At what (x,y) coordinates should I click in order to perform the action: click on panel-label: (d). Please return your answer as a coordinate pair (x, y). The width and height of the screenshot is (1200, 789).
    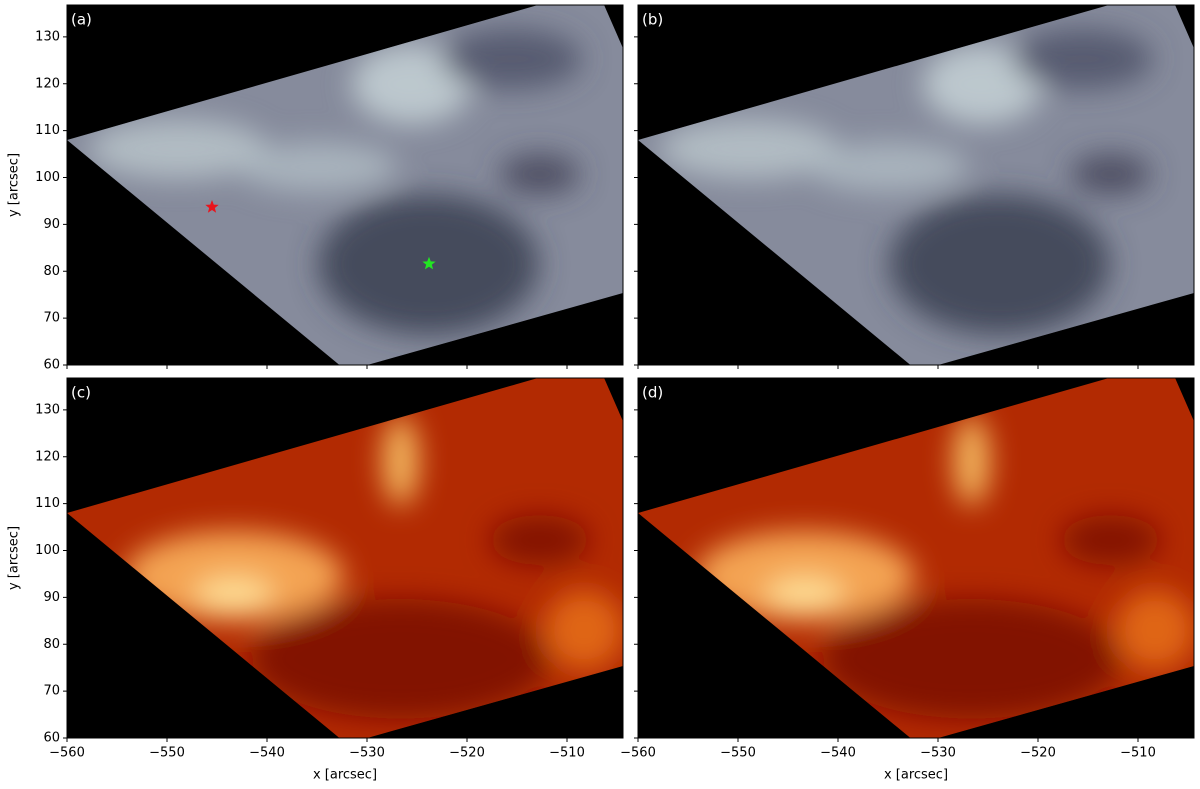
    Looking at the image, I should click on (652, 393).